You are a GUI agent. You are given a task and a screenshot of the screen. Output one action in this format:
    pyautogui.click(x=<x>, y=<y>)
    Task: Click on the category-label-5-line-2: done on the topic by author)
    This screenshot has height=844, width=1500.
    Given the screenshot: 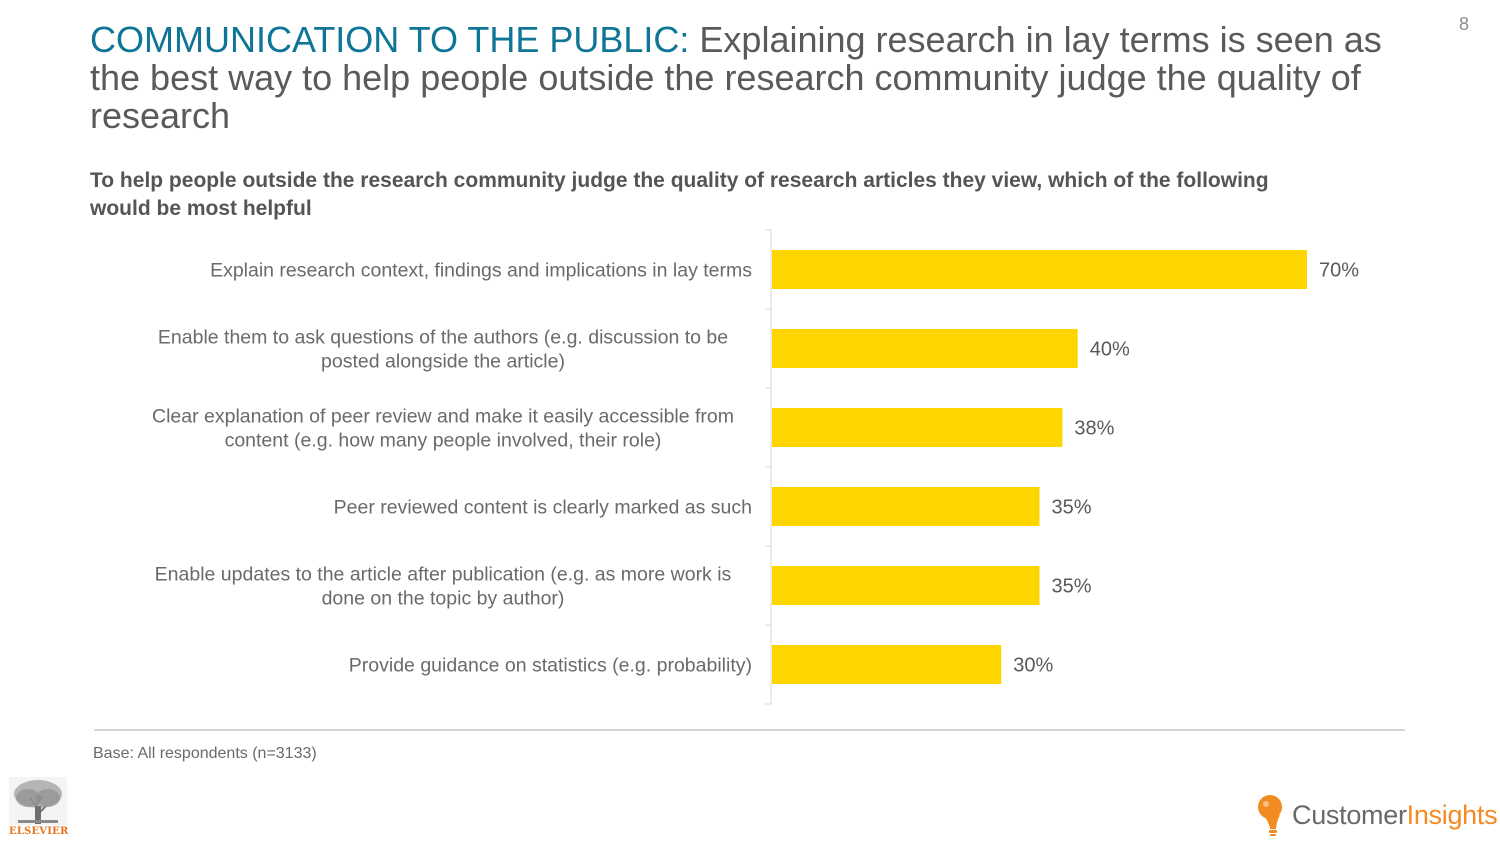 What is the action you would take?
    pyautogui.click(x=443, y=599)
    